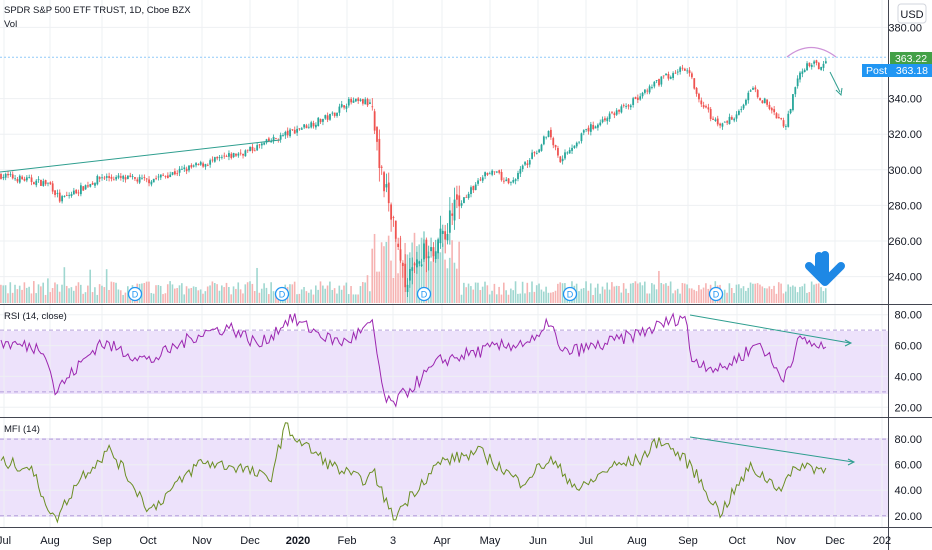 The height and width of the screenshot is (550, 932). I want to click on mfi-divergence-line, so click(771, 449).